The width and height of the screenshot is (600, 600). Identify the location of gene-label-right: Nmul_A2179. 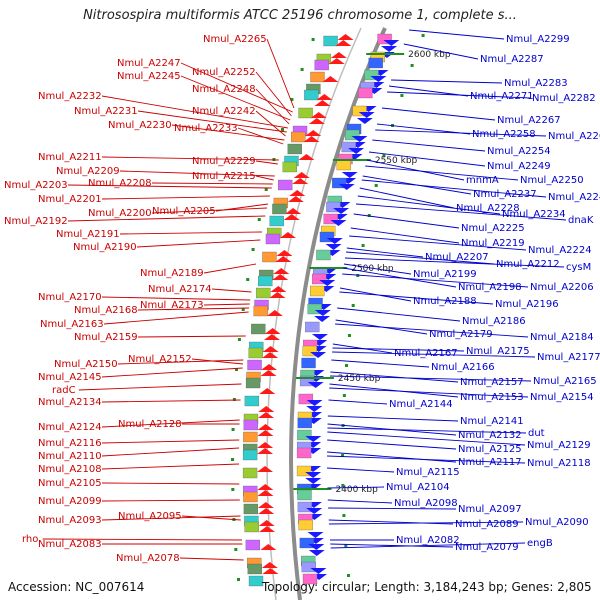
(461, 334).